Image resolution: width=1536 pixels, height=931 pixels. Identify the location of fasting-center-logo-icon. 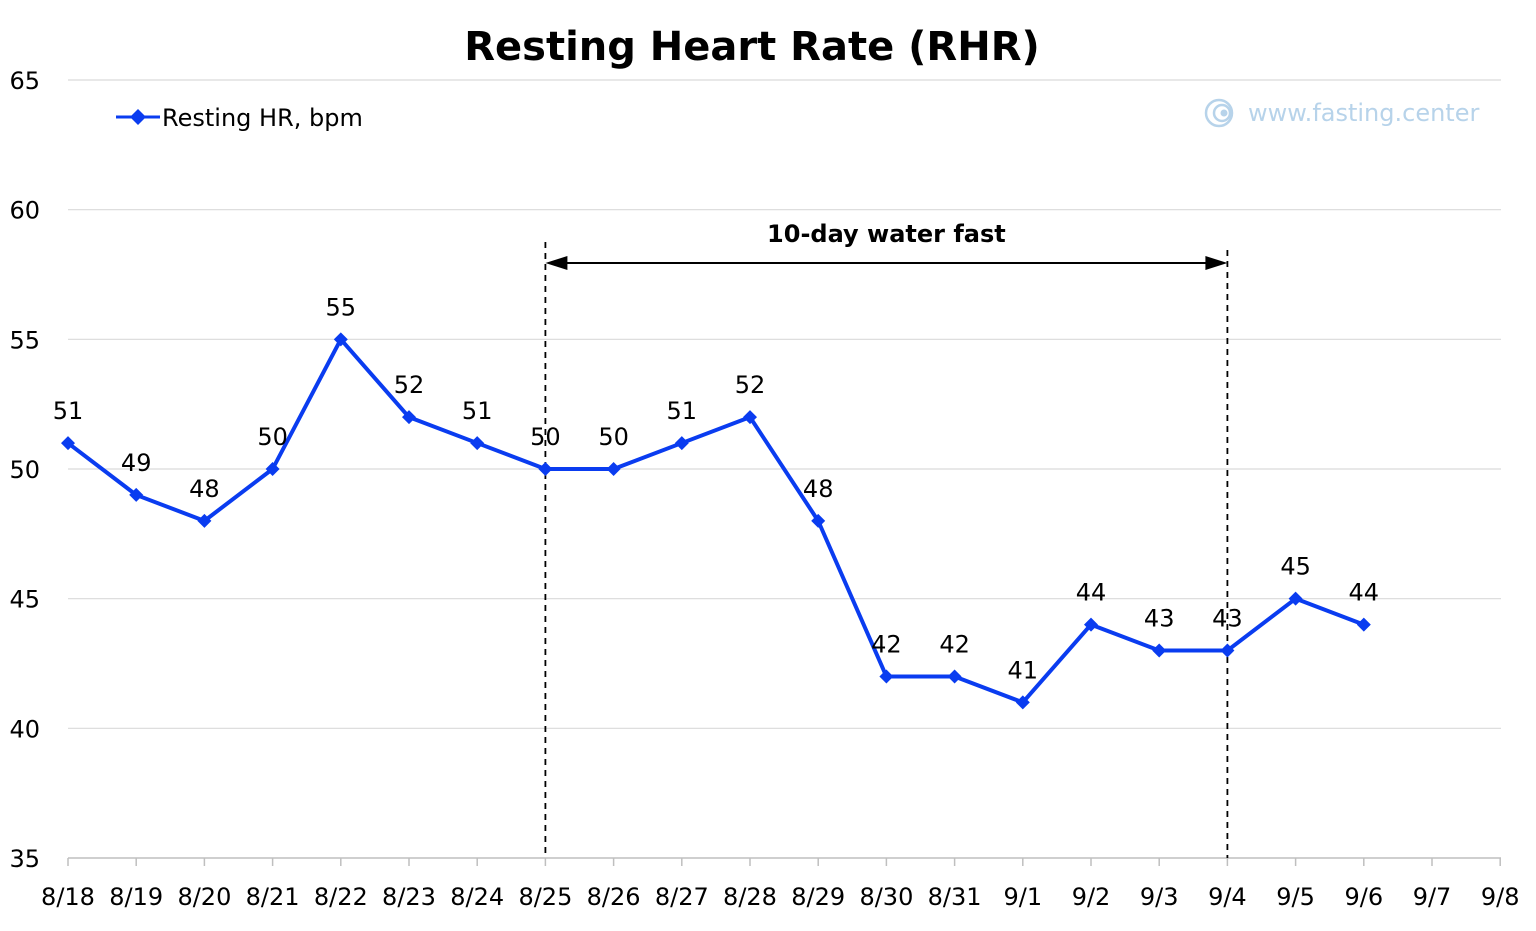
(1219, 113).